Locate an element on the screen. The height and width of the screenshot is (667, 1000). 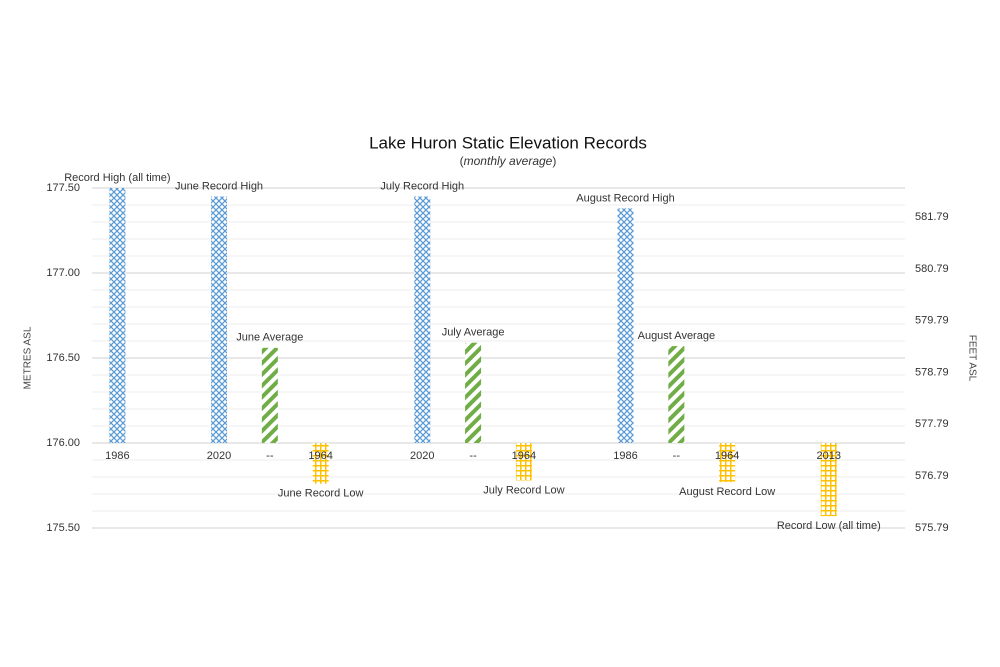
y-tick-label: 177.00 is located at coordinates (63, 273).